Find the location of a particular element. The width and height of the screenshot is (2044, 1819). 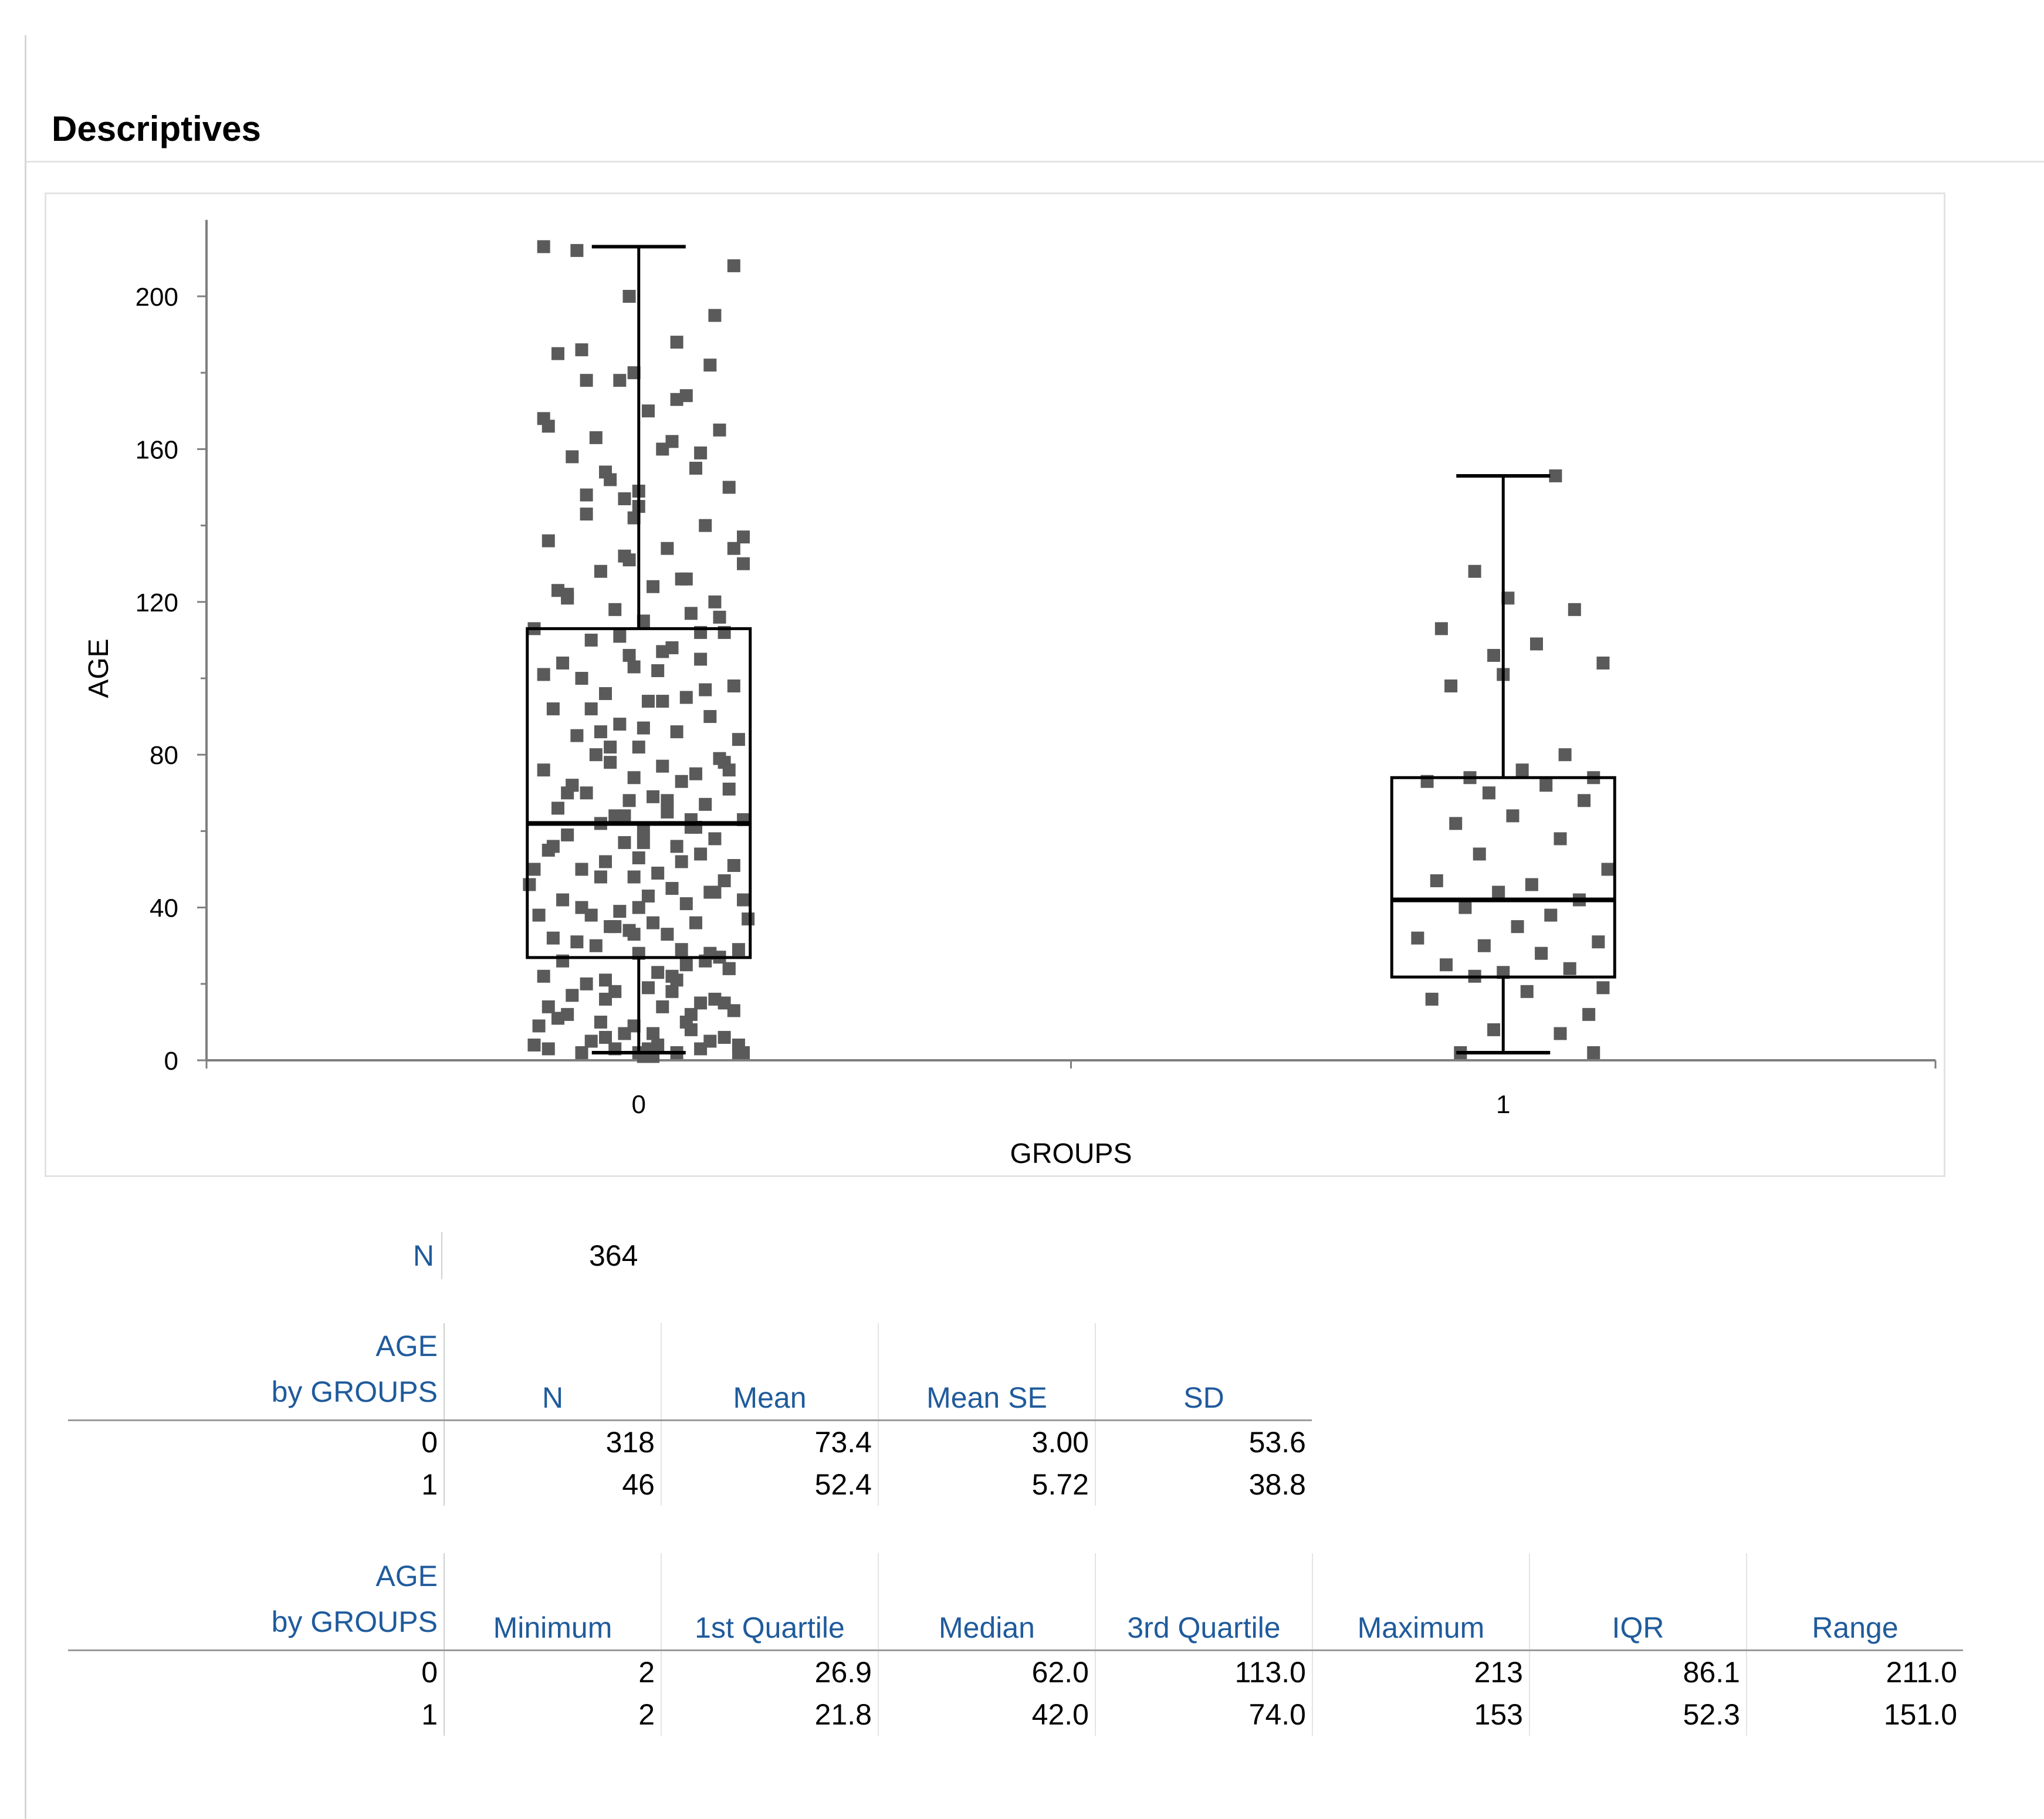

y-tick-label: 120 is located at coordinates (157, 603).